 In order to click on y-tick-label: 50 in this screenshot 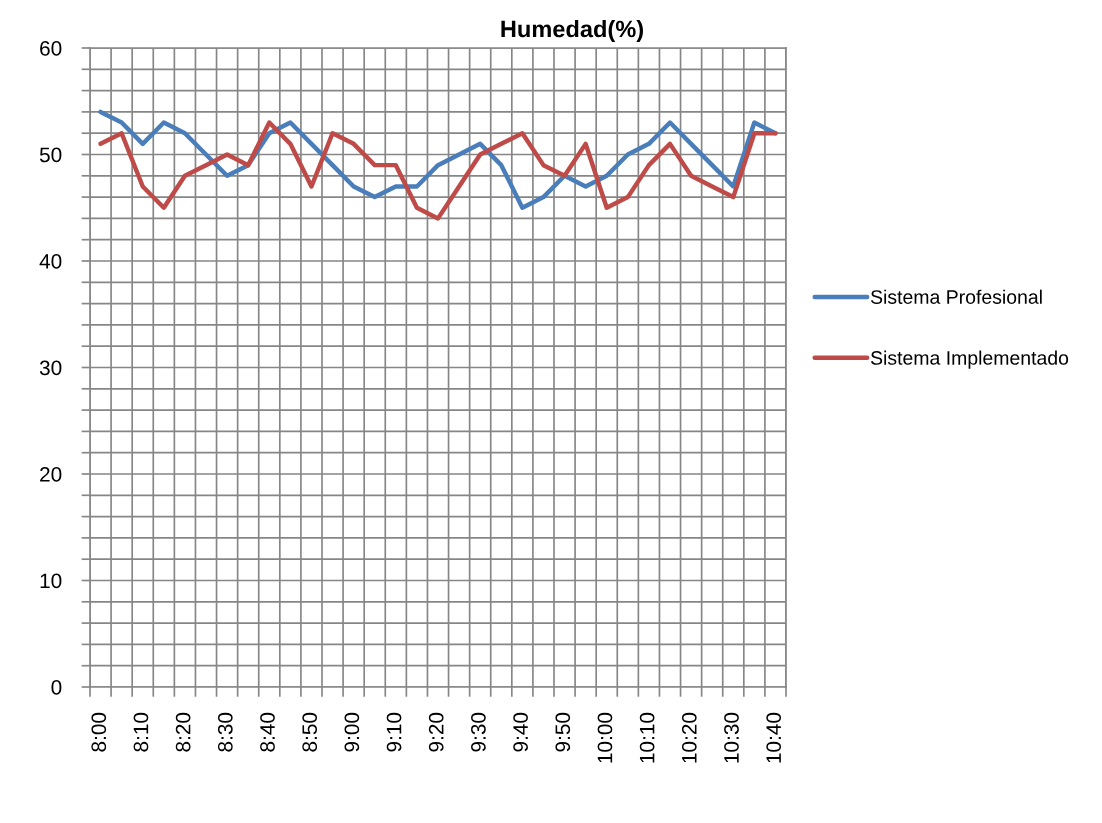, I will do `click(50, 155)`.